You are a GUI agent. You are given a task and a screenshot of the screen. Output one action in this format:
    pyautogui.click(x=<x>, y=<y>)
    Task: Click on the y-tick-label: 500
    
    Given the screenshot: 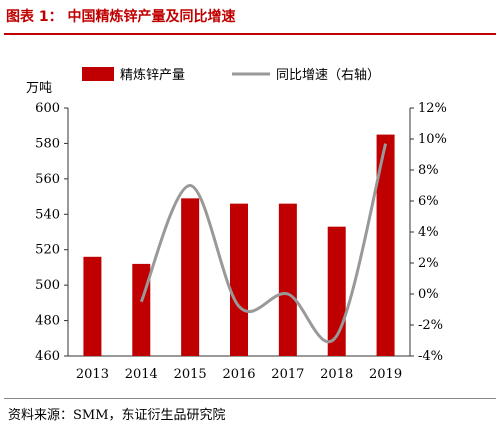 What is the action you would take?
    pyautogui.click(x=47, y=285)
    